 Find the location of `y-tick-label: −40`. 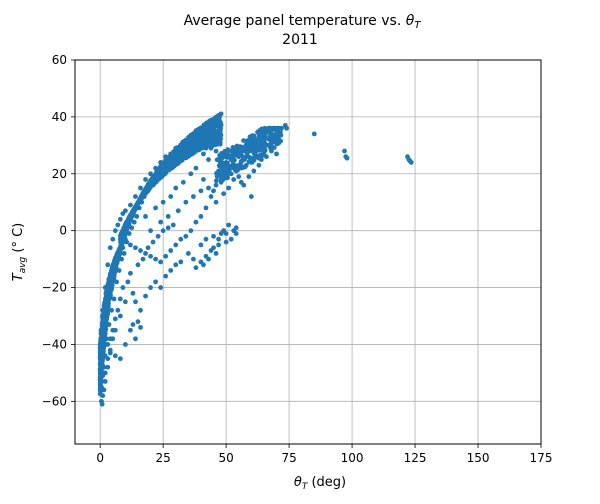

y-tick-label: −40 is located at coordinates (54, 344).